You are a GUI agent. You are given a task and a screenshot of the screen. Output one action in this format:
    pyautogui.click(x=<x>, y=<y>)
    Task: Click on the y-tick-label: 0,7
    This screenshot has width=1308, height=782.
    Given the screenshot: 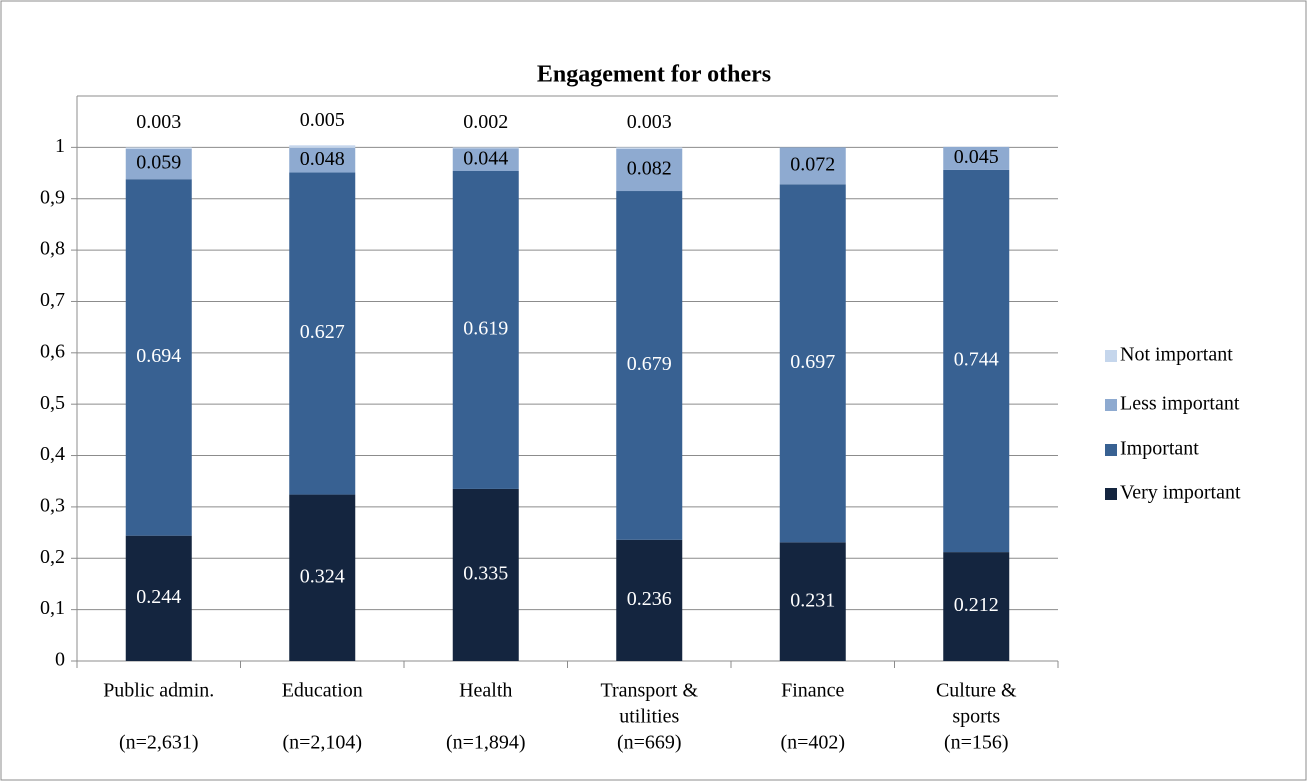 What is the action you would take?
    pyautogui.click(x=52, y=300)
    